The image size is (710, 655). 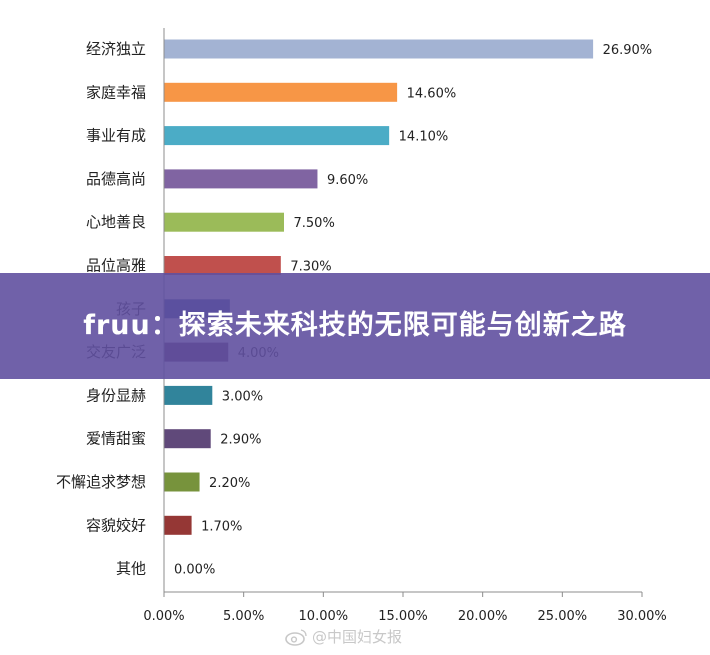 I want to click on x-tick-label: 25.00%, so click(x=563, y=616).